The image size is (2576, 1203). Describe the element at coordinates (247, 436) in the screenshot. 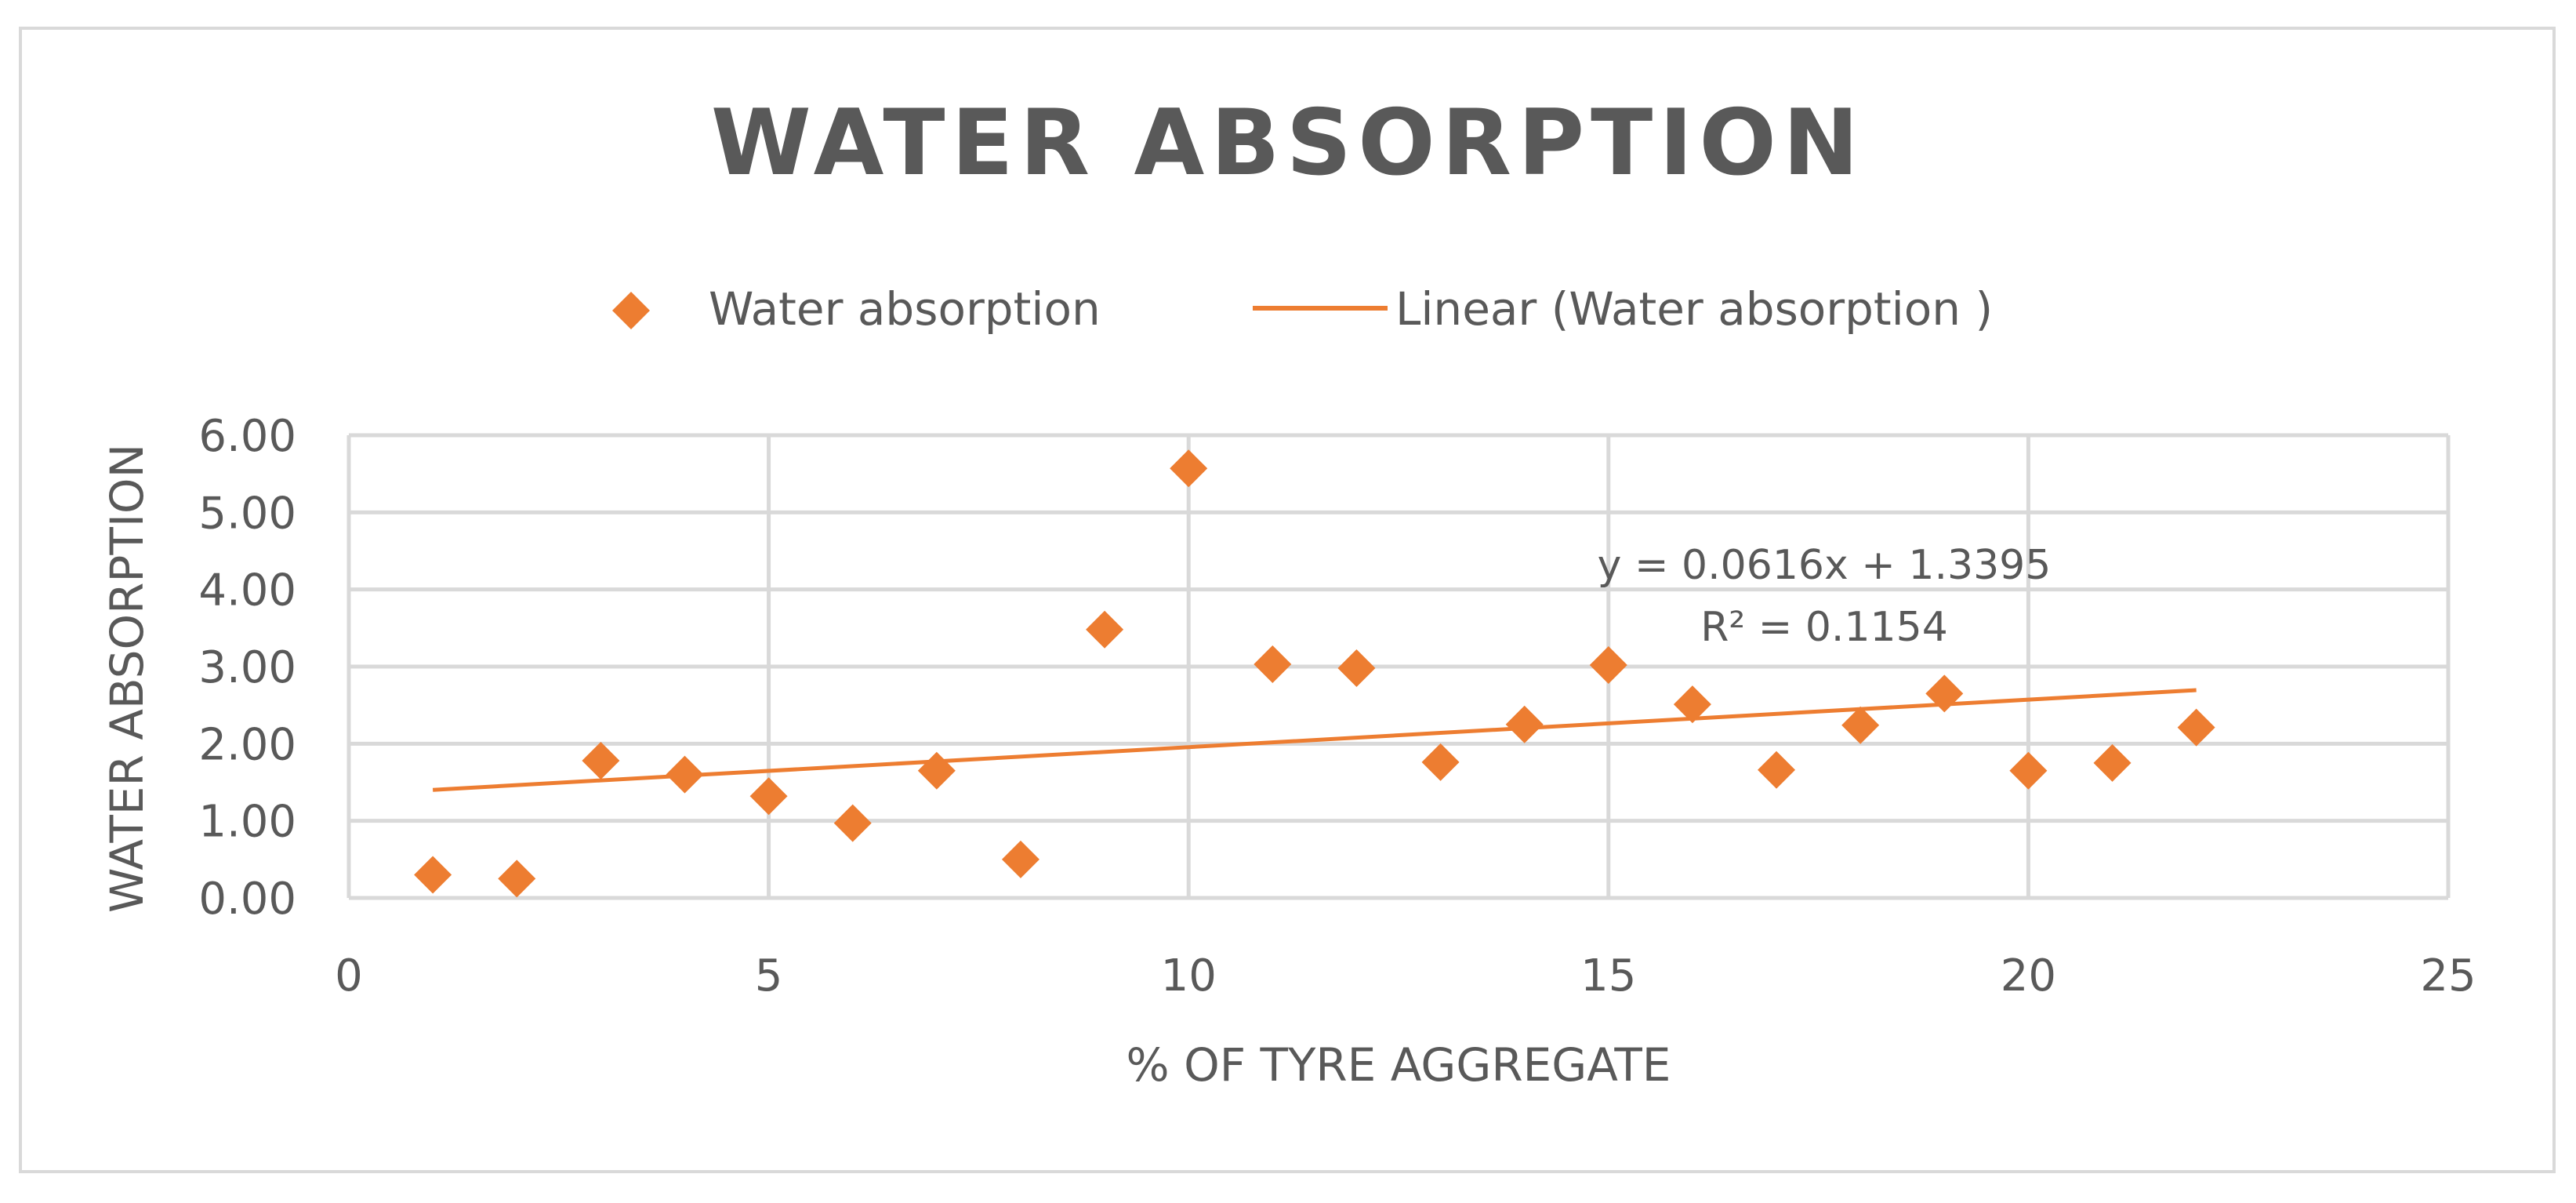

I see `y-tick-label: 6.00` at that location.